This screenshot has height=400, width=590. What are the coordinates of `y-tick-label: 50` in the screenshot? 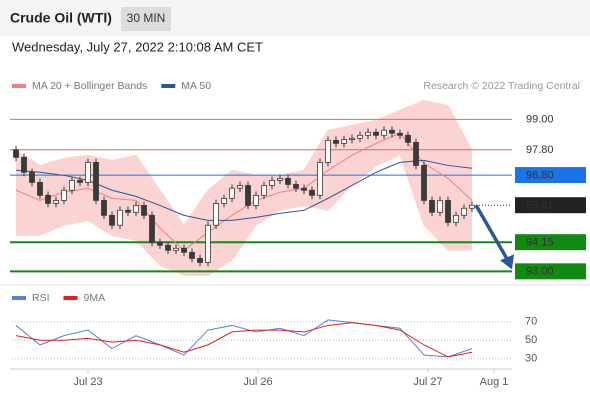 It's located at (531, 340).